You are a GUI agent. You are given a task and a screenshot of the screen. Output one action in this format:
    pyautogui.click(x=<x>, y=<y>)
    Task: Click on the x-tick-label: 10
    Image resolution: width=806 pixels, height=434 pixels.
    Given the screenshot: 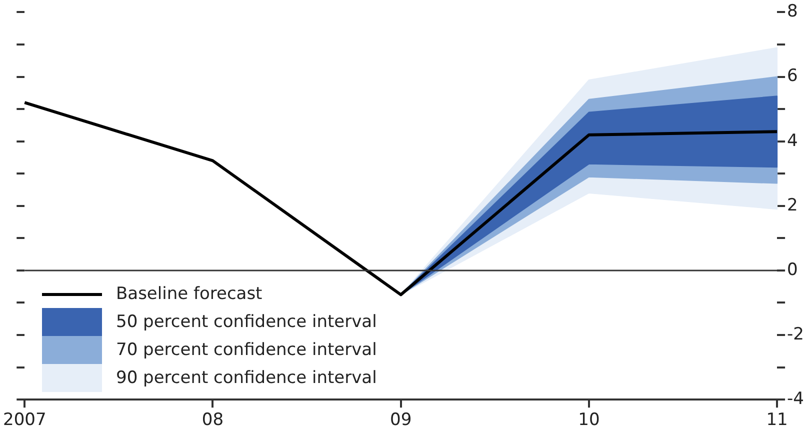 What is the action you would take?
    pyautogui.click(x=589, y=420)
    